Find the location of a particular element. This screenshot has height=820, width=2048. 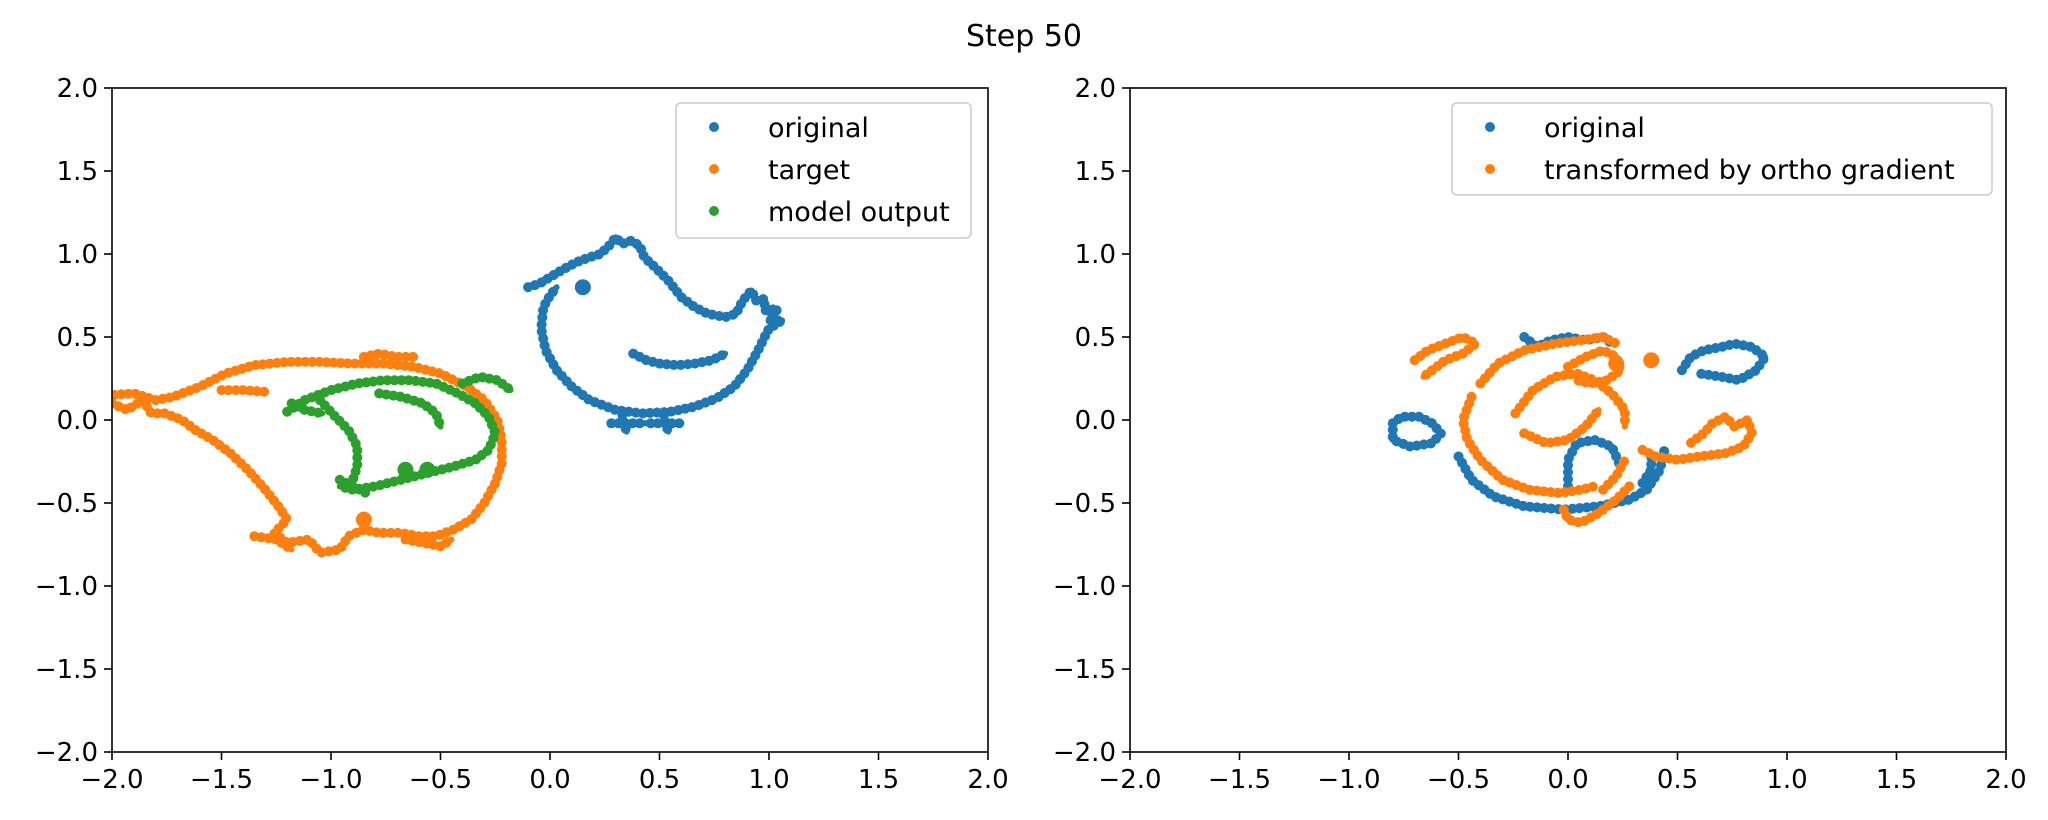

series-target is located at coordinates (309, 453).